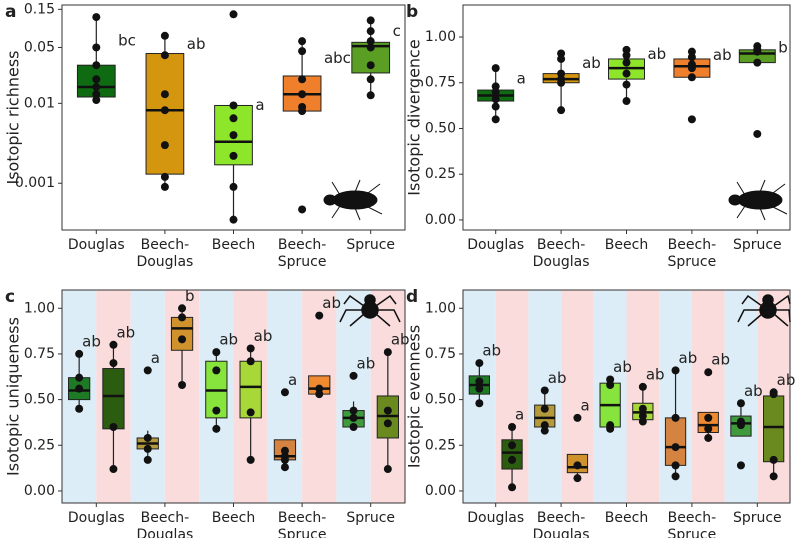 This screenshot has width=797, height=538. I want to click on box, so click(182, 333).